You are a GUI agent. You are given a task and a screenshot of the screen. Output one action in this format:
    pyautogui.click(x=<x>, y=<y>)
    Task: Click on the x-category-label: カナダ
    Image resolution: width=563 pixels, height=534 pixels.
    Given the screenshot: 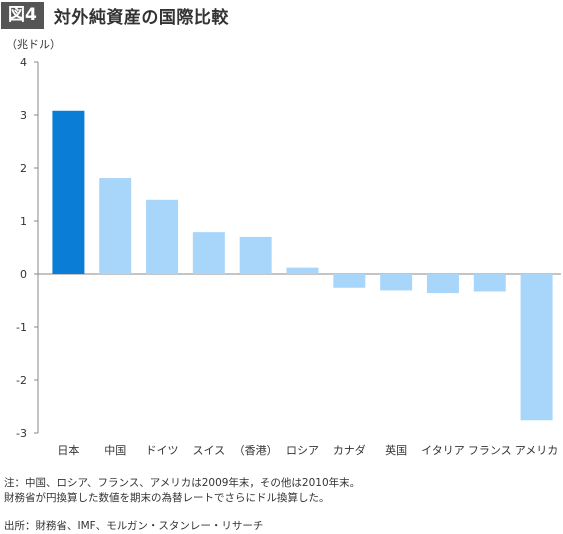 What is the action you would take?
    pyautogui.click(x=349, y=450)
    